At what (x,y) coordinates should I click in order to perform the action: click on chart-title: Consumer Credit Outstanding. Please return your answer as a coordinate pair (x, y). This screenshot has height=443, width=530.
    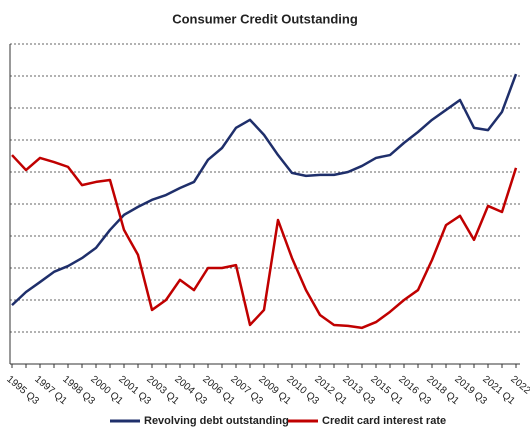
    Looking at the image, I should click on (265, 18).